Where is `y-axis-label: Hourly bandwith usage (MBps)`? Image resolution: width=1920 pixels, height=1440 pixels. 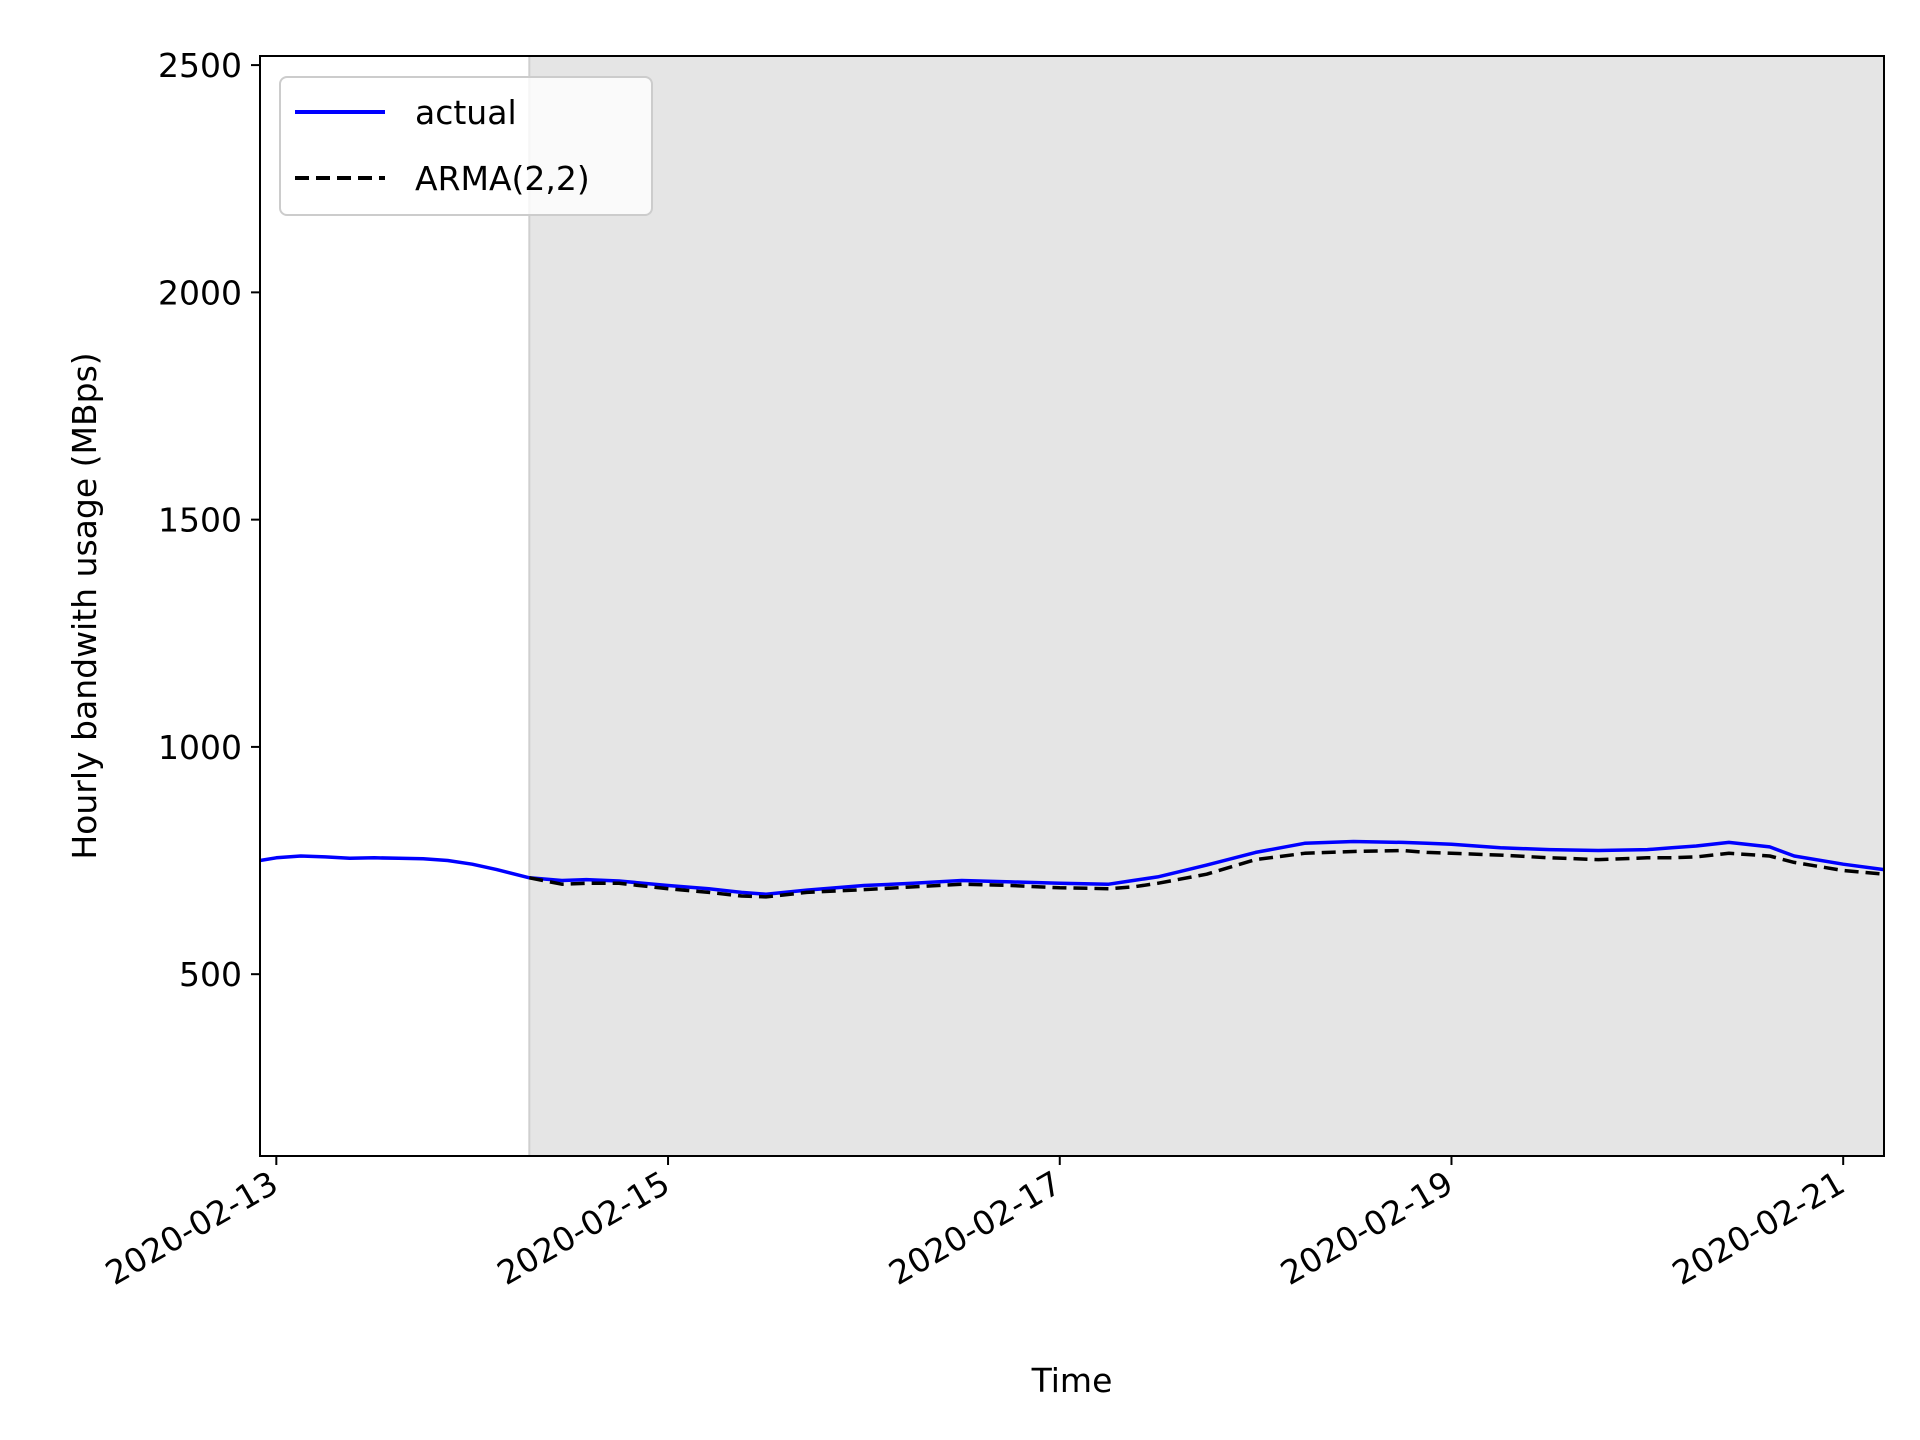 y-axis-label: Hourly bandwith usage (MBps) is located at coordinates (84, 605).